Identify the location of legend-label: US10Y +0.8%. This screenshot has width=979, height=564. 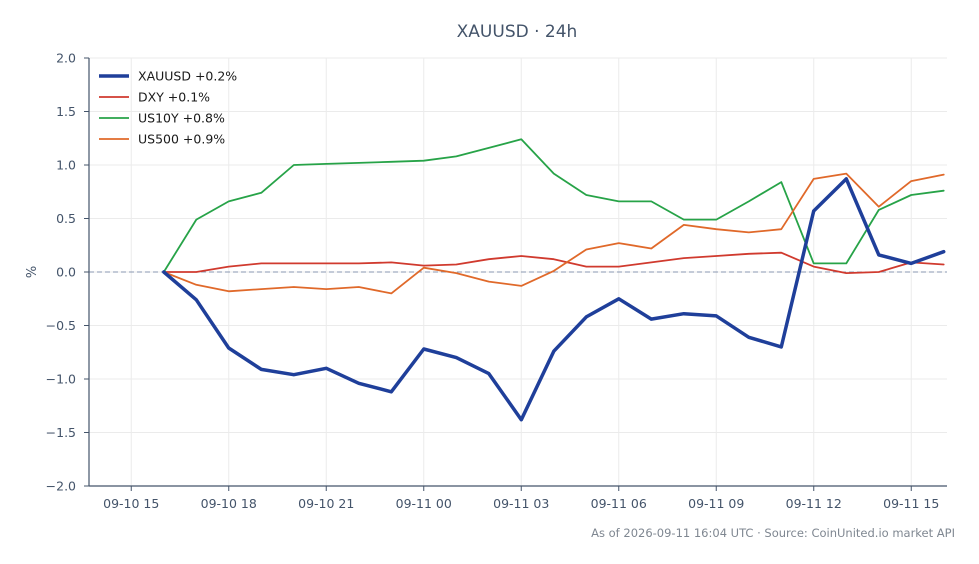
(181, 118).